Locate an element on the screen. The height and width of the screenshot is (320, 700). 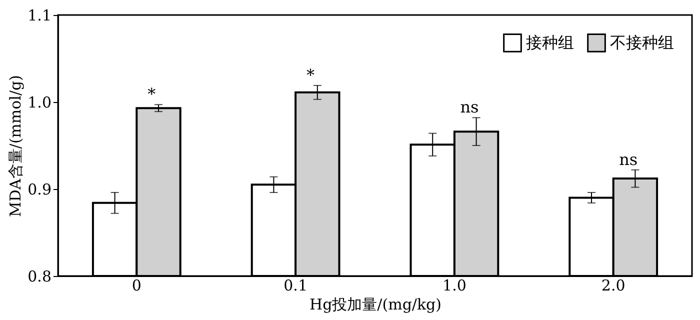
y-tick-label: 0.8 is located at coordinates (40, 277).